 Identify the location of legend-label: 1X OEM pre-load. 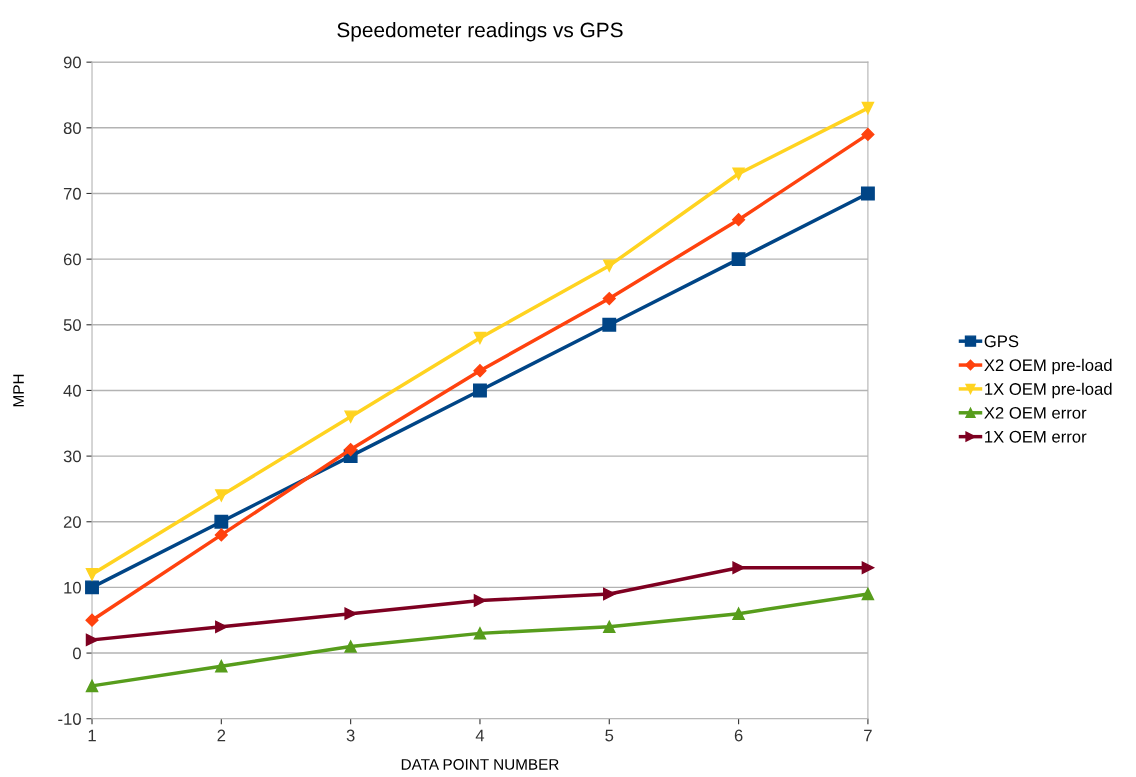
(1048, 390).